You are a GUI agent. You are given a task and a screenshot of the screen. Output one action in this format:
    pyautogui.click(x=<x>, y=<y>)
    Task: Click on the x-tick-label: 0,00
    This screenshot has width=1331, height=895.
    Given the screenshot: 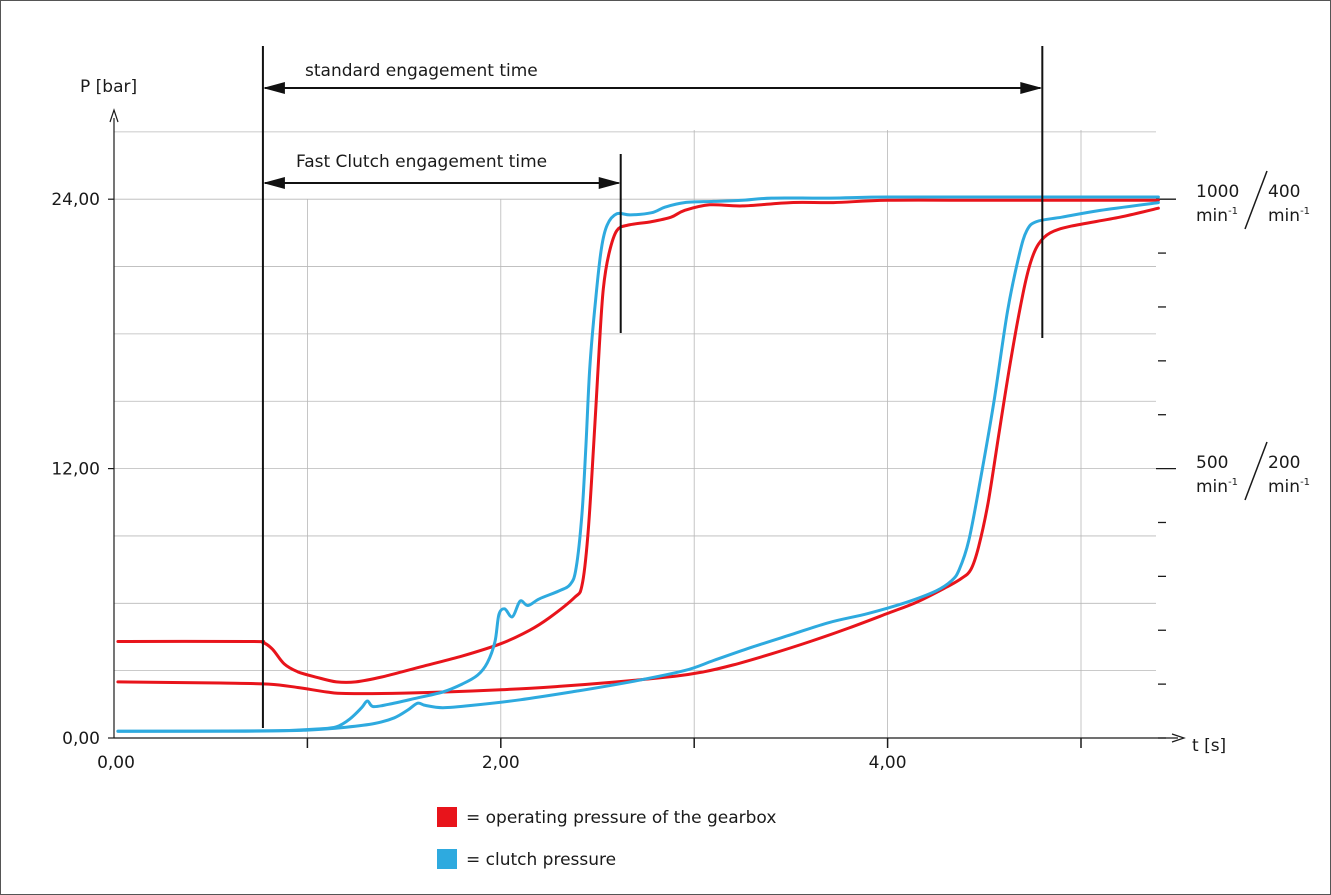 What is the action you would take?
    pyautogui.click(x=116, y=763)
    